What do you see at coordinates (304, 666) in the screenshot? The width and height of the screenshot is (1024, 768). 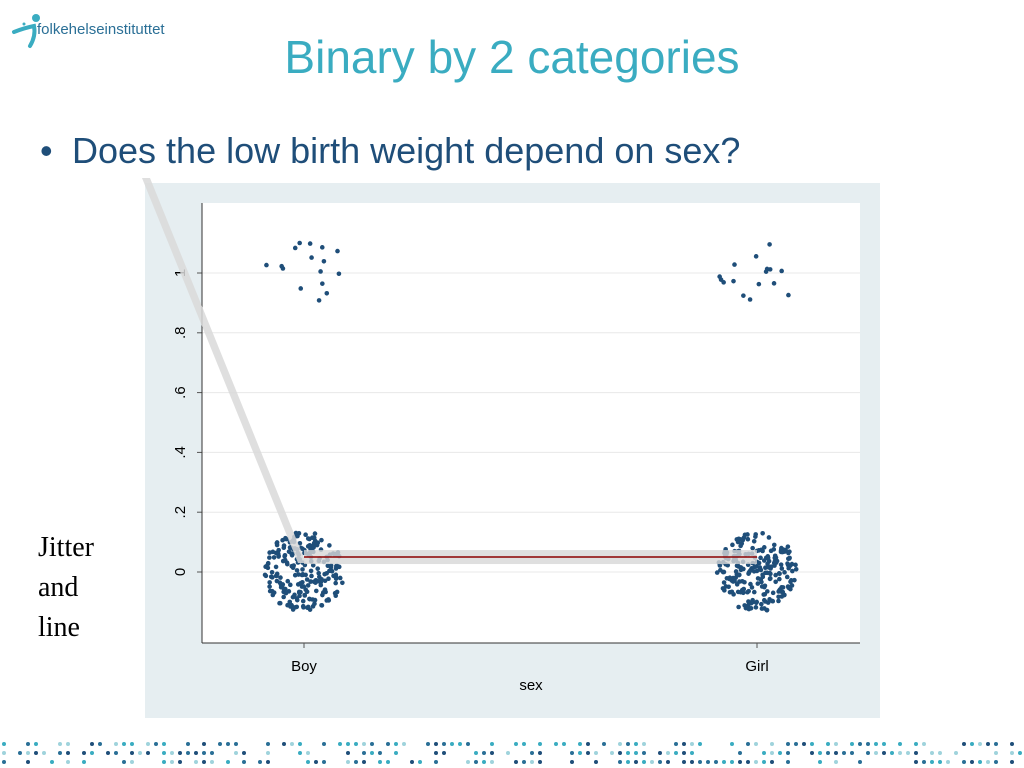 I see `x-tick-label: Boy` at bounding box center [304, 666].